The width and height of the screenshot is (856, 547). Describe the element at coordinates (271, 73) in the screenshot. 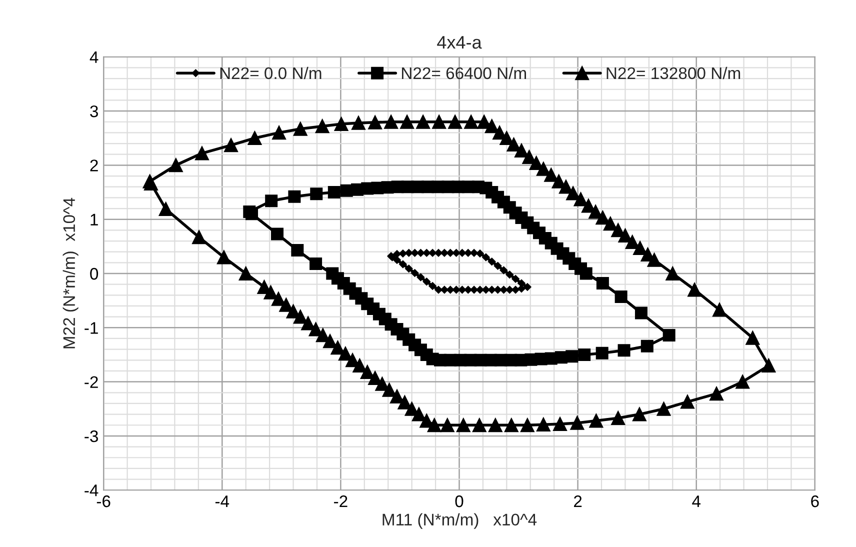

I see `legend-label: N22= 0.0 N/m` at that location.